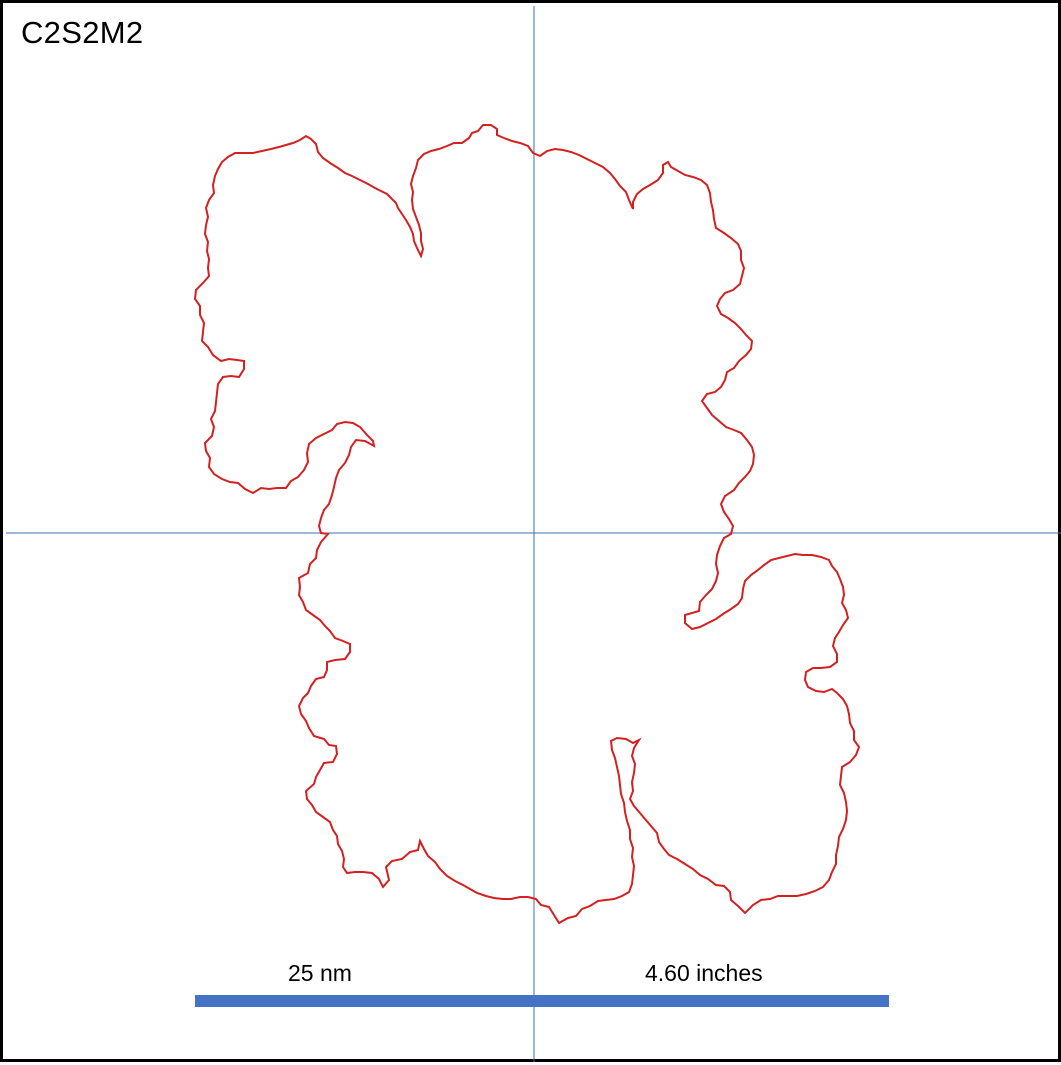 The width and height of the screenshot is (1061, 1065). I want to click on figure-title: C2S2M2, so click(82, 32).